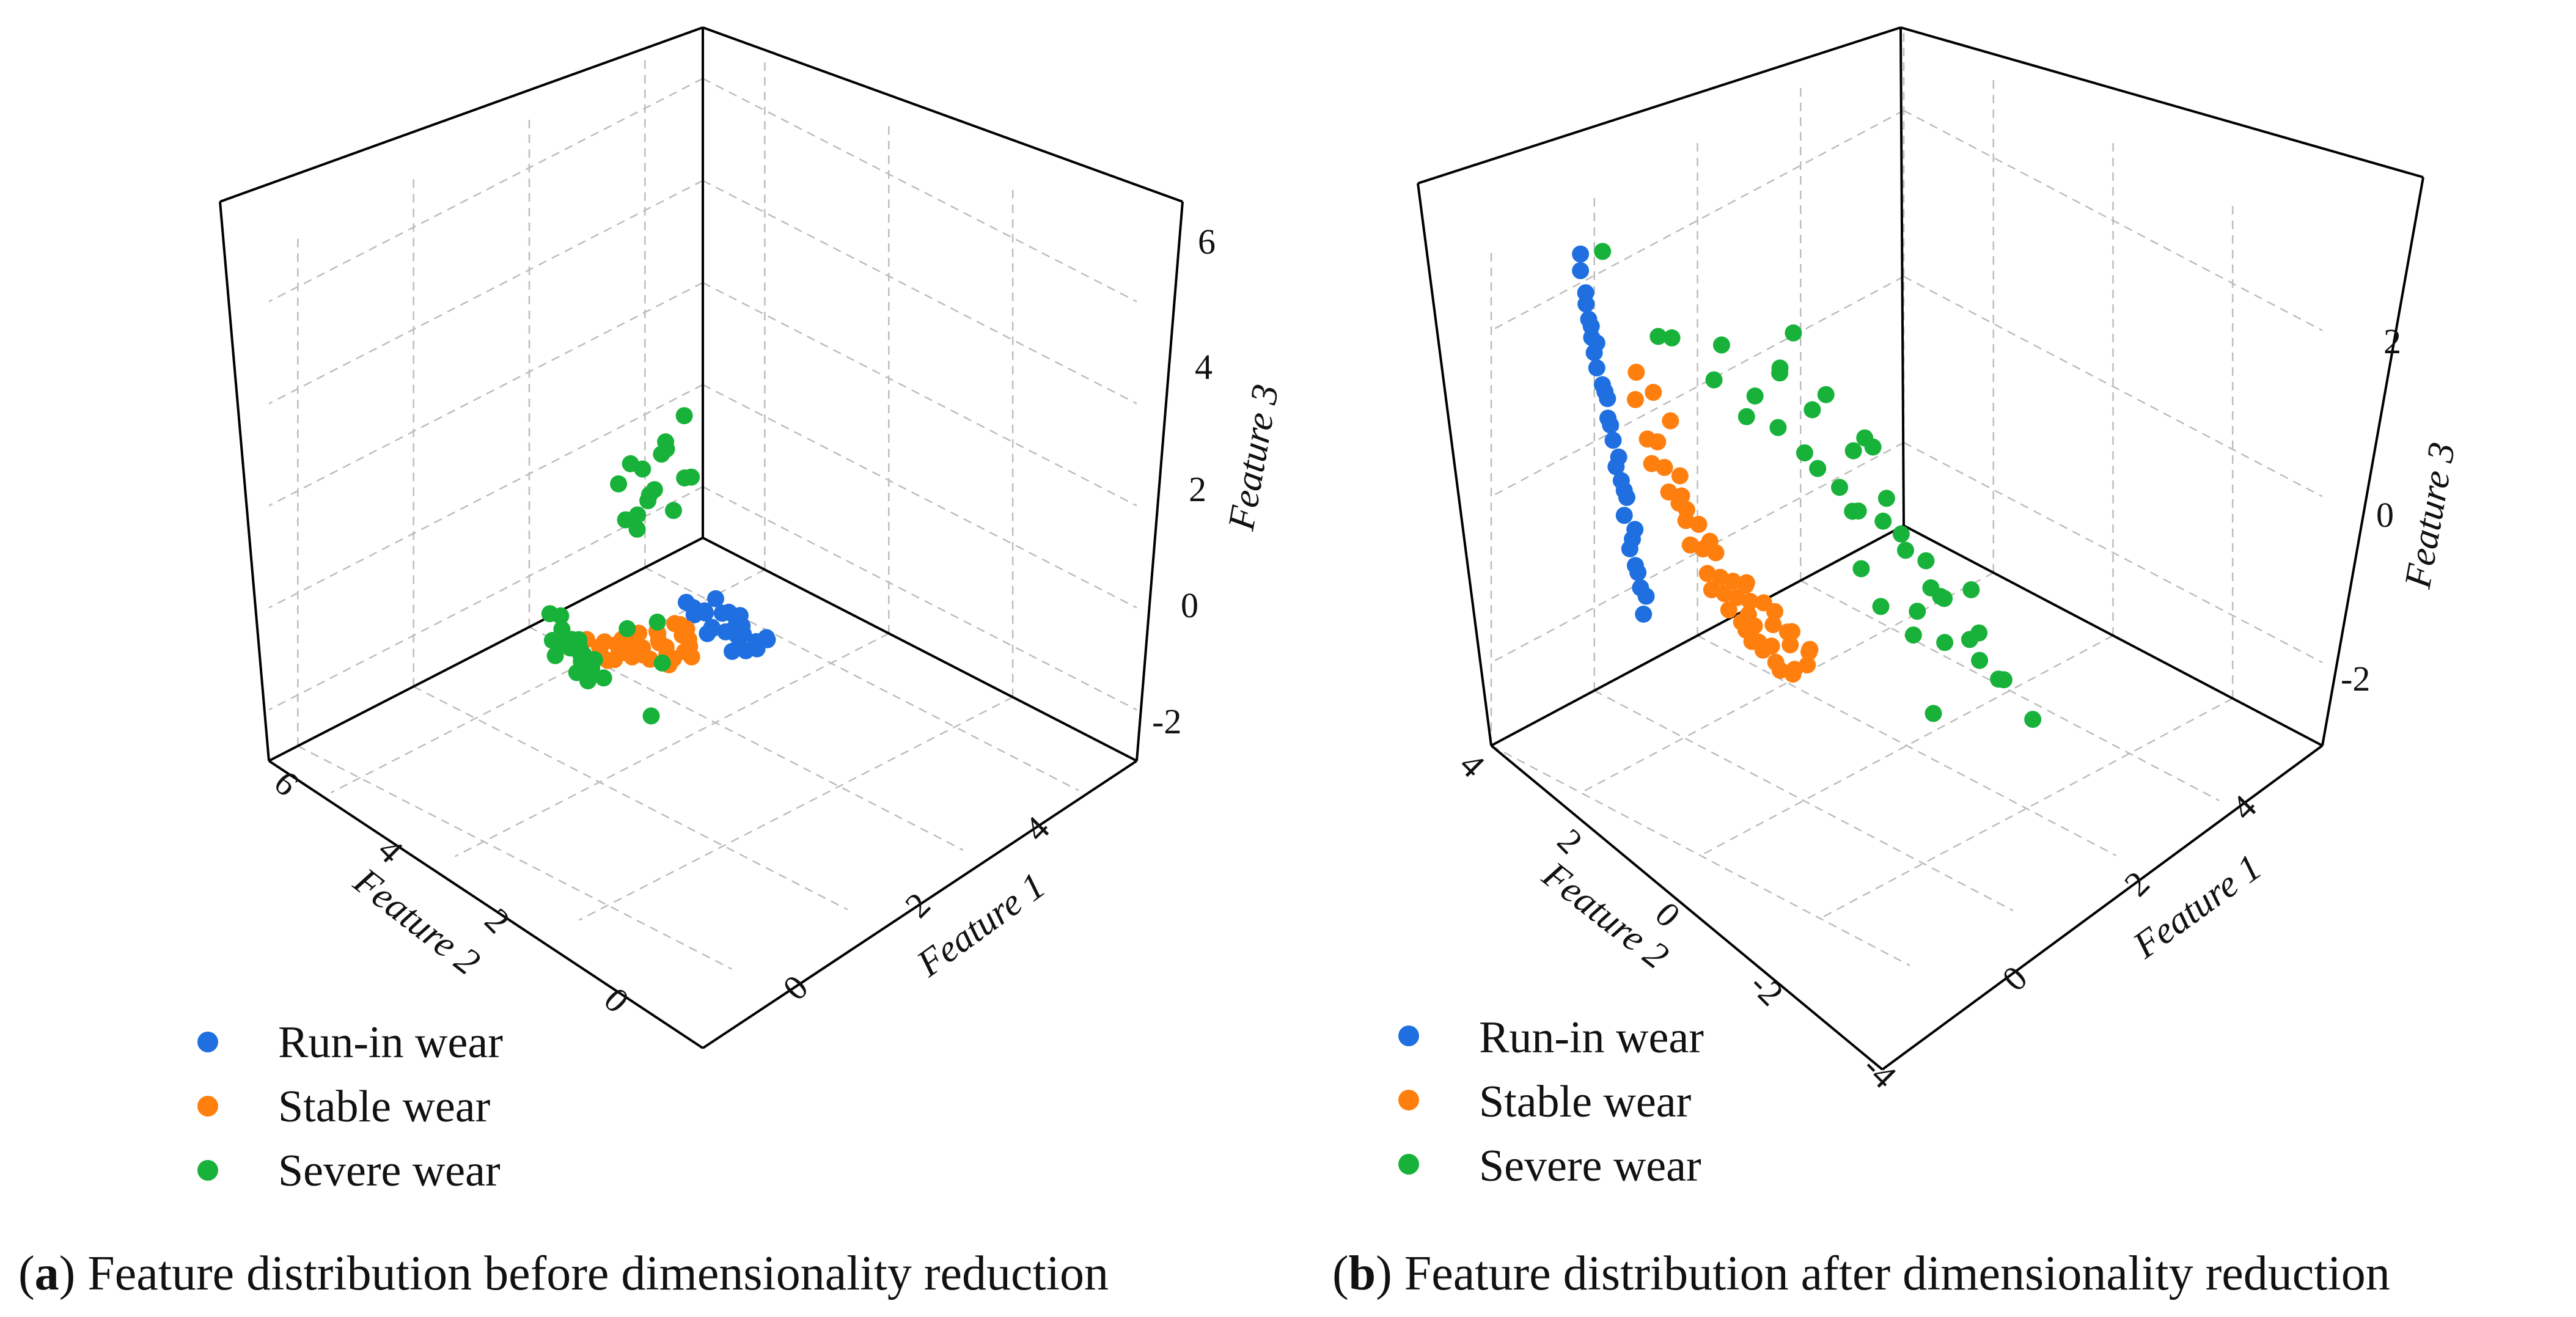  Describe the element at coordinates (1570, 841) in the screenshot. I see `y-tick-label: 2` at that location.